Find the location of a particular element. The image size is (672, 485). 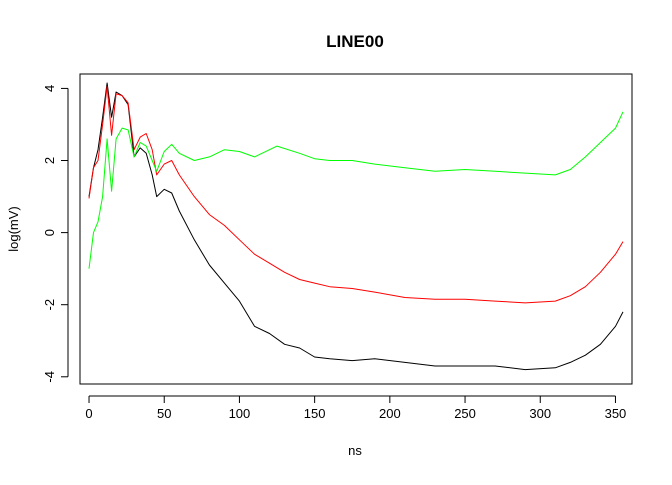

y-tick-label: 0 is located at coordinates (49, 232).